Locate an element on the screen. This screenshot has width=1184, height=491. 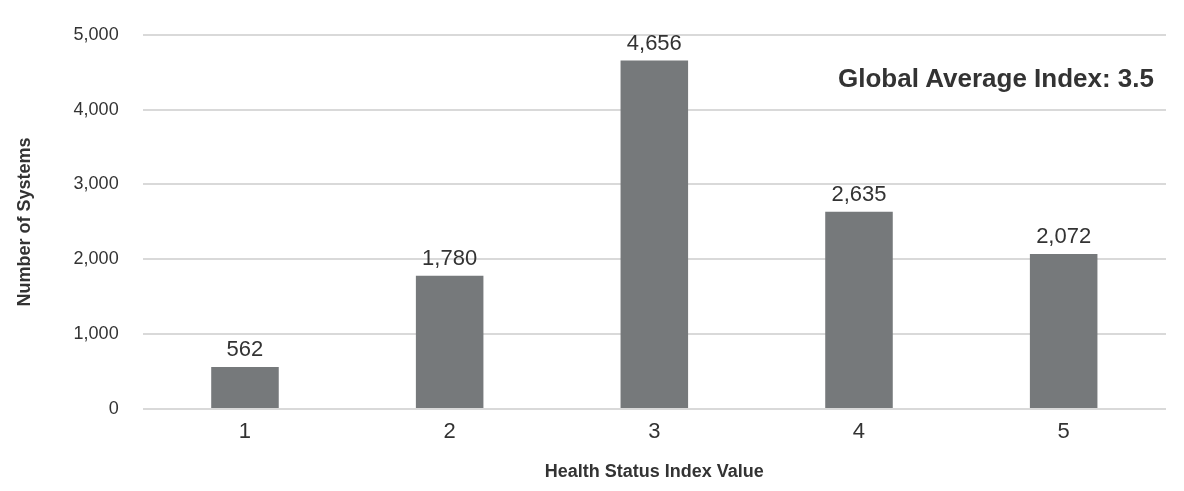
x-tick-label: 1 is located at coordinates (245, 431).